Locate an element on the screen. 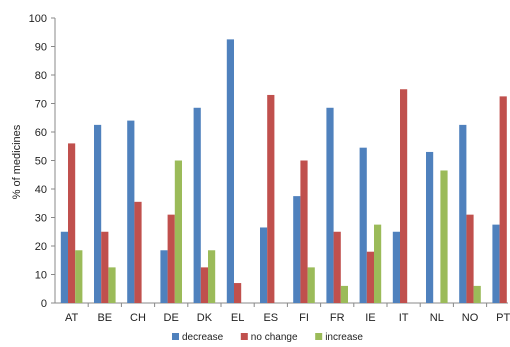 The height and width of the screenshot is (347, 510). bar-no-change-EL is located at coordinates (238, 293).